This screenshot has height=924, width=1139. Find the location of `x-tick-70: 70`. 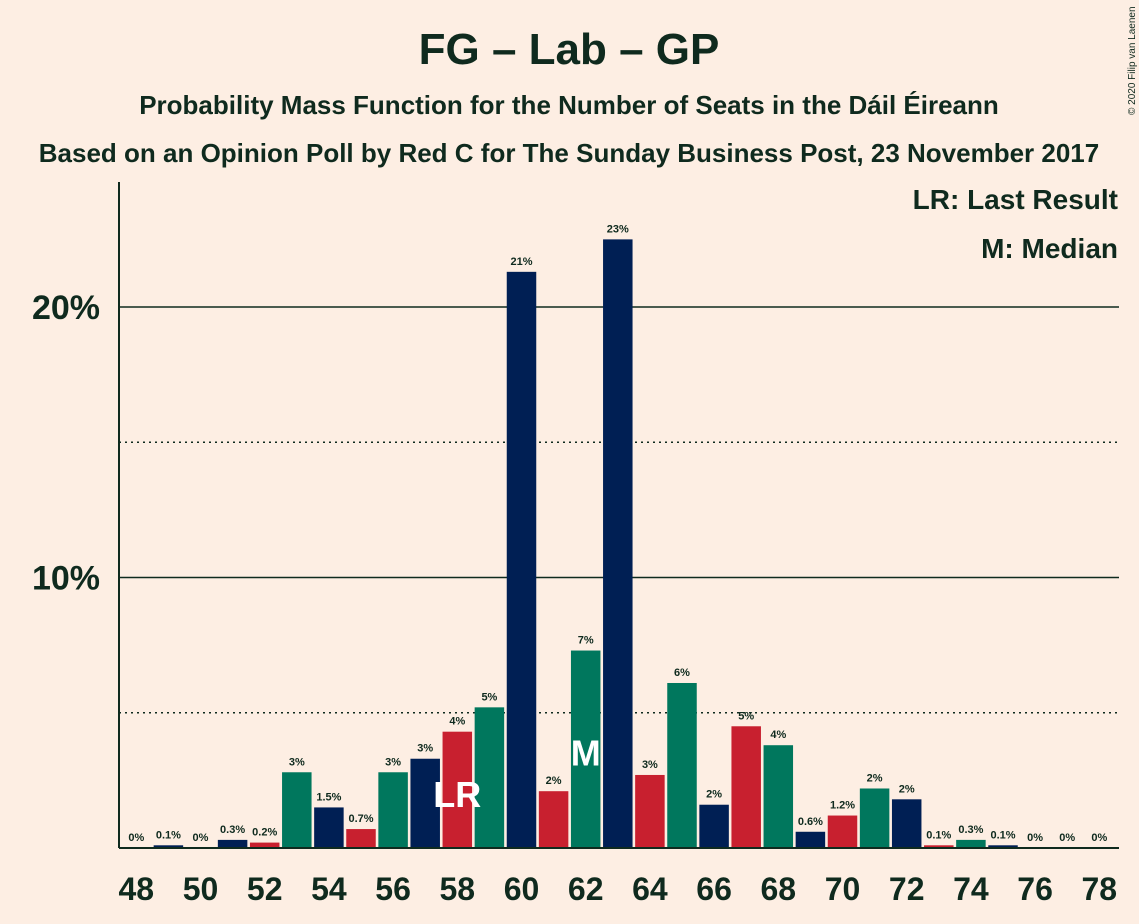

x-tick-70: 70 is located at coordinates (843, 889).